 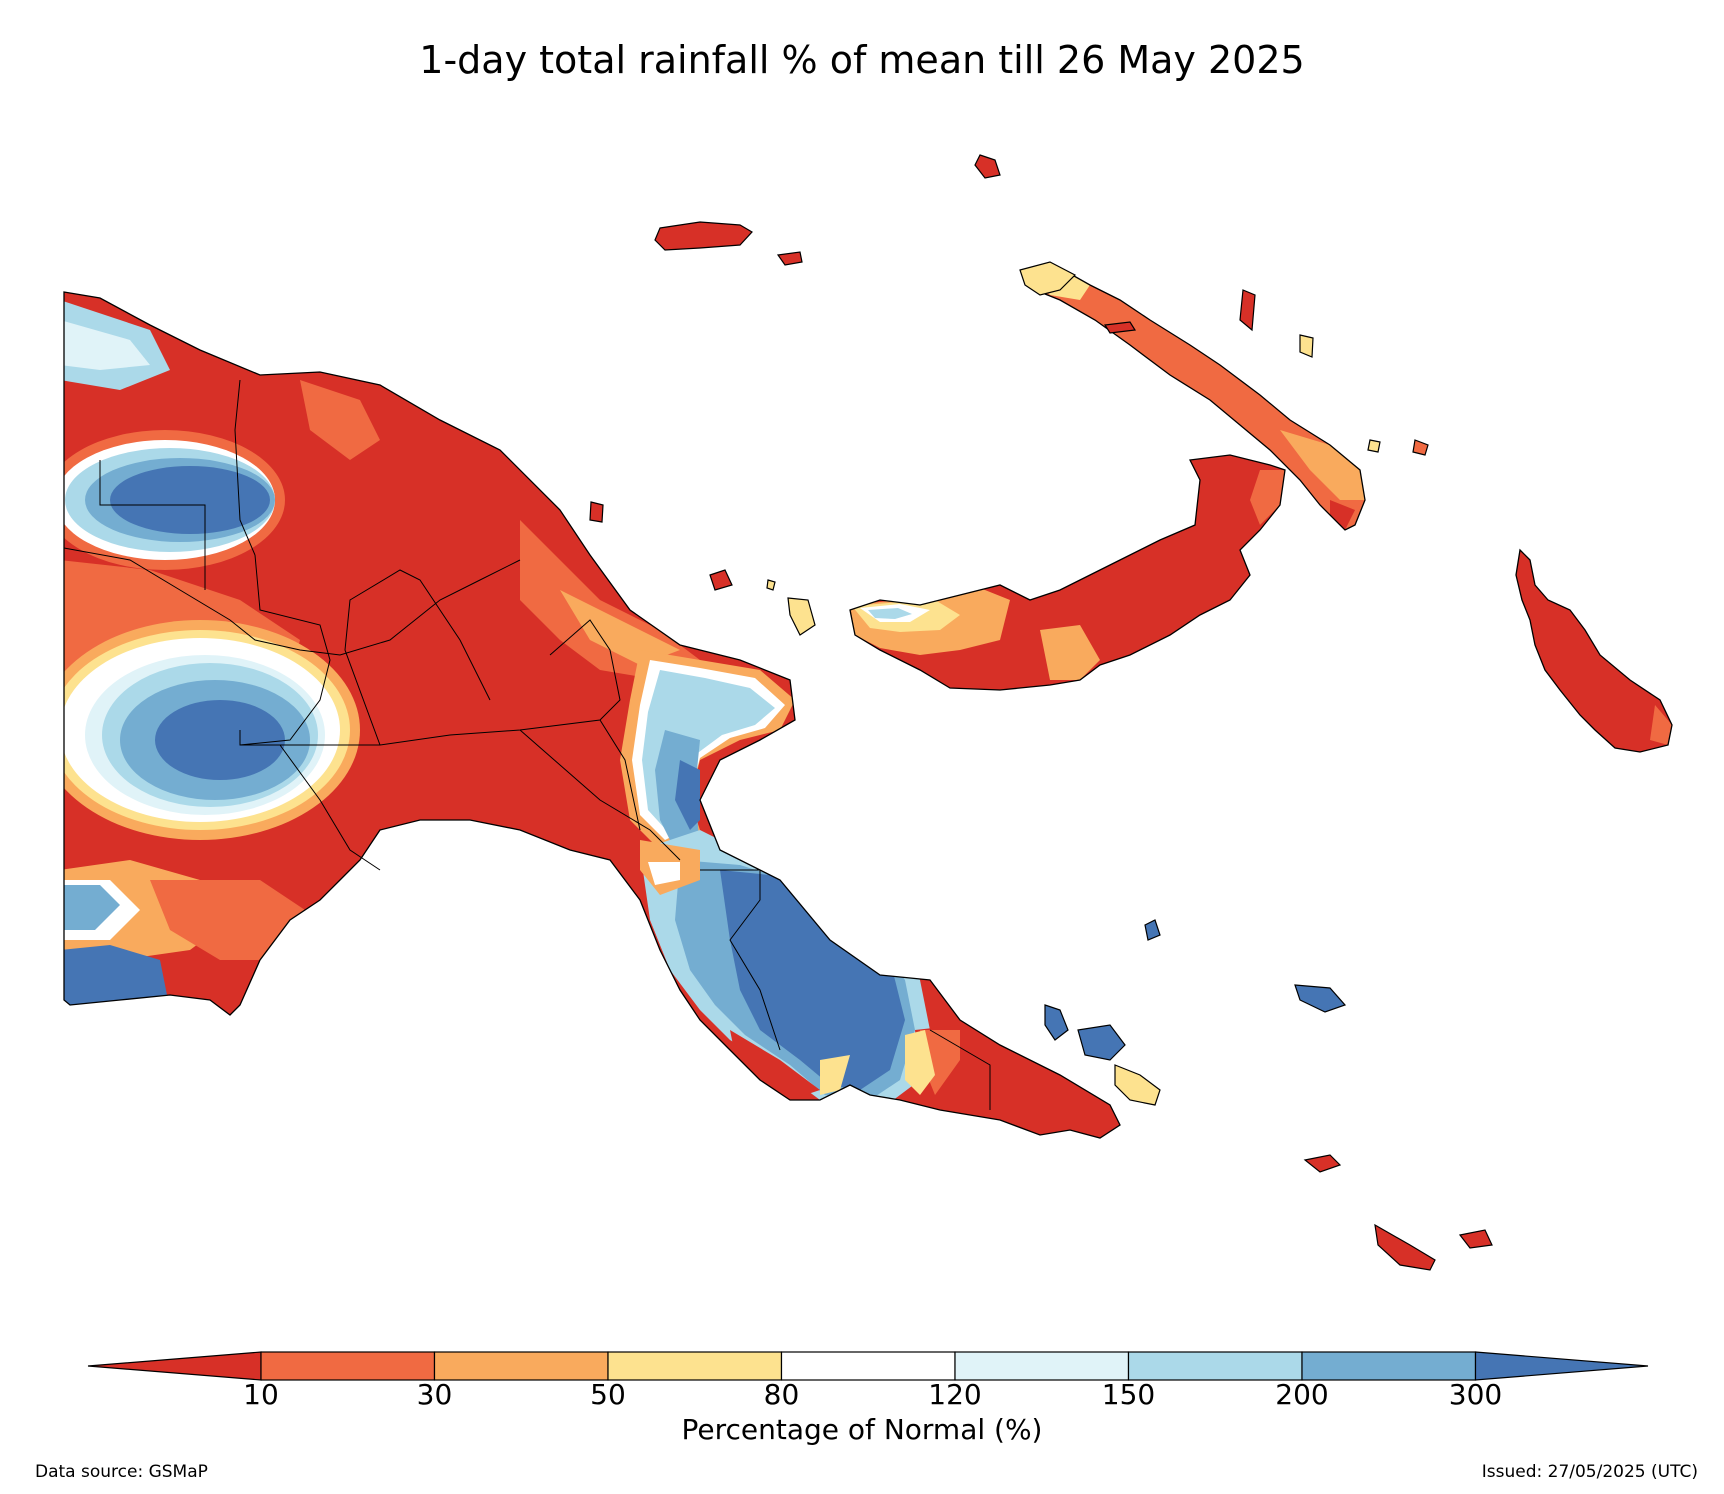 I want to click on colorbar-tick-label: 30, so click(x=434, y=1394).